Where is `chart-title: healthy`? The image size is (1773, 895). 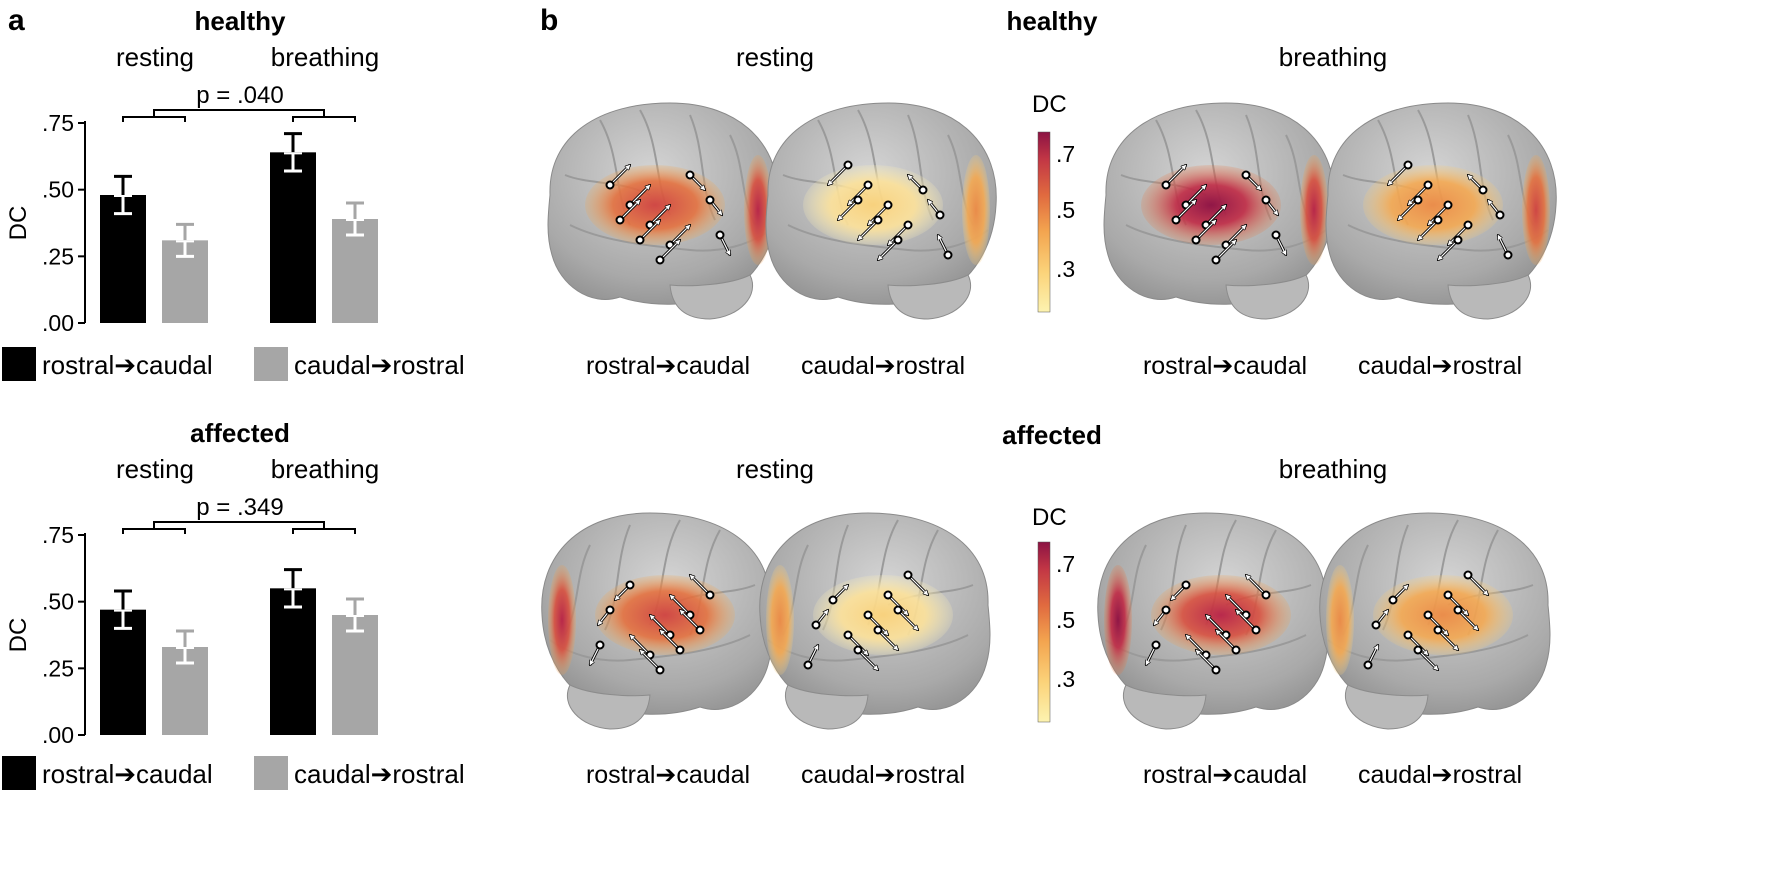
chart-title: healthy is located at coordinates (240, 21).